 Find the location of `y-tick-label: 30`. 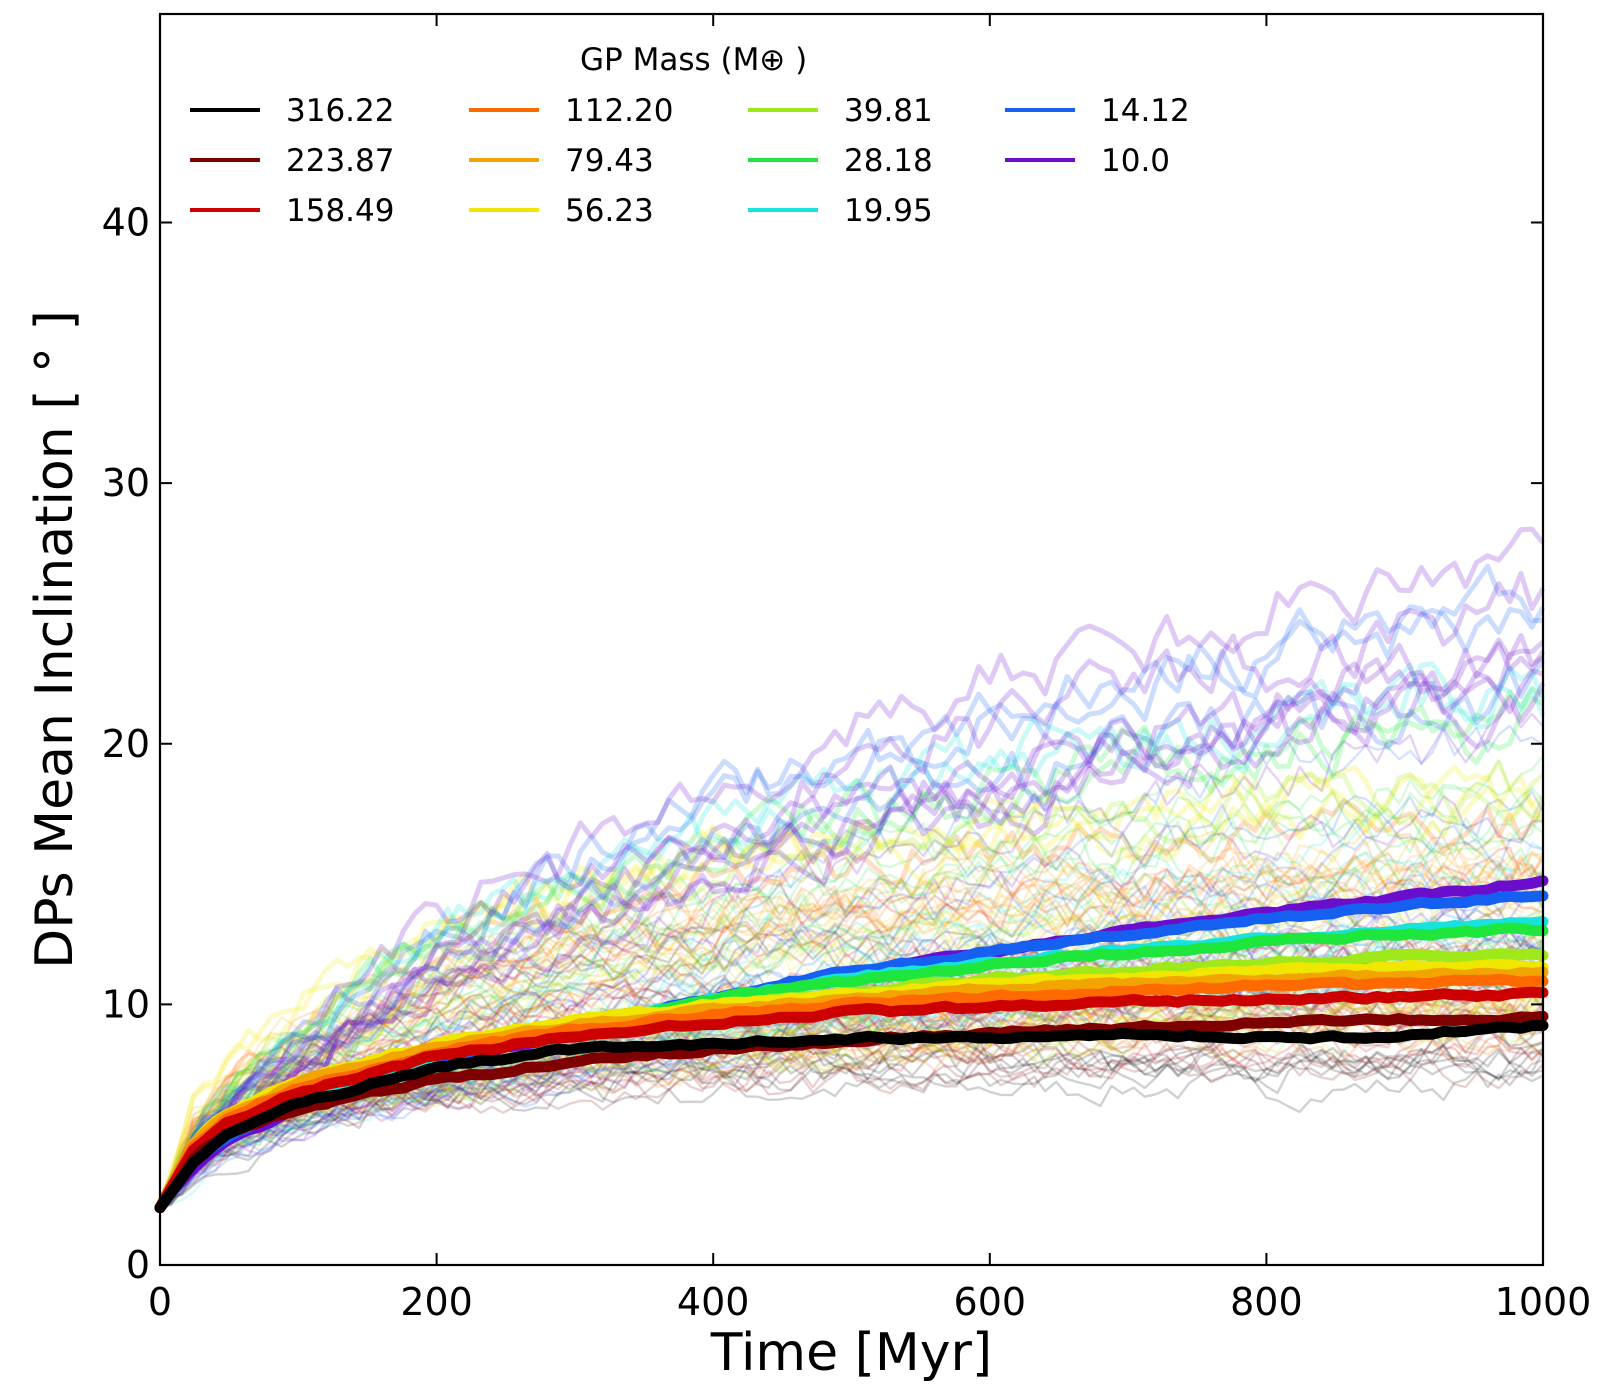

y-tick-label: 30 is located at coordinates (126, 483).